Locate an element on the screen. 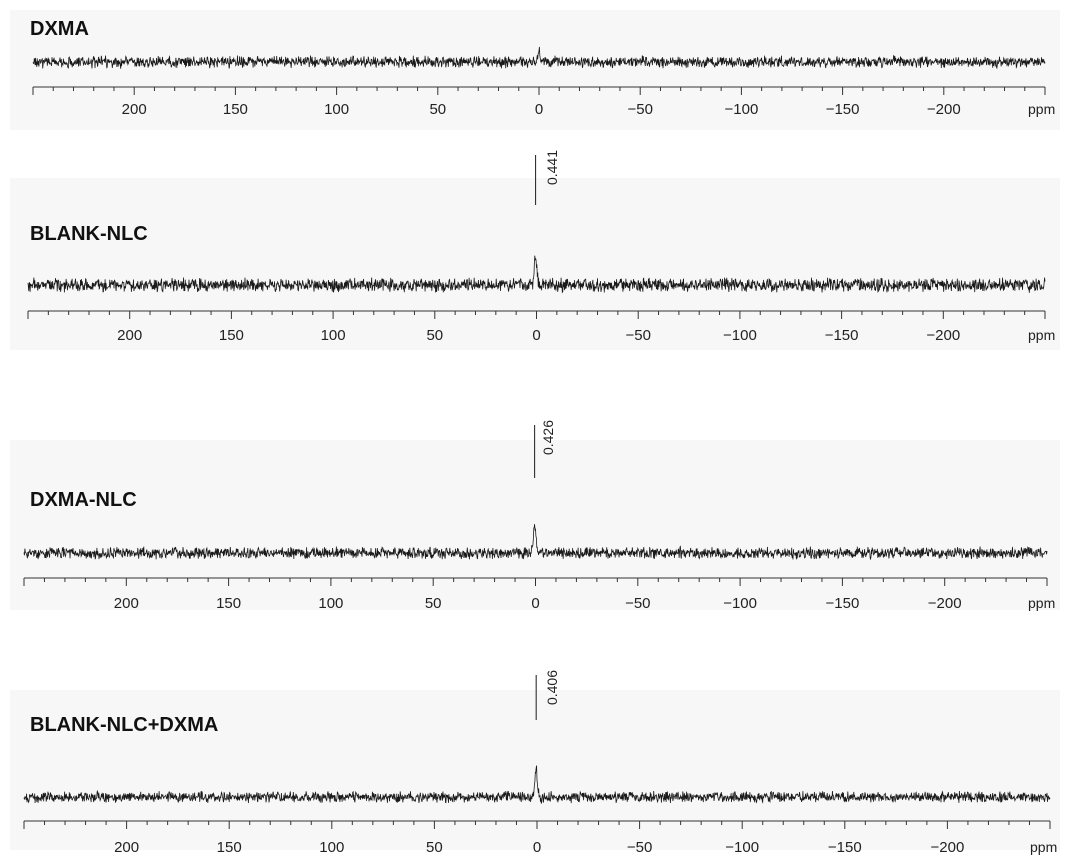 This screenshot has height=858, width=1070. peak-label: 0.441 is located at coordinates (552, 167).